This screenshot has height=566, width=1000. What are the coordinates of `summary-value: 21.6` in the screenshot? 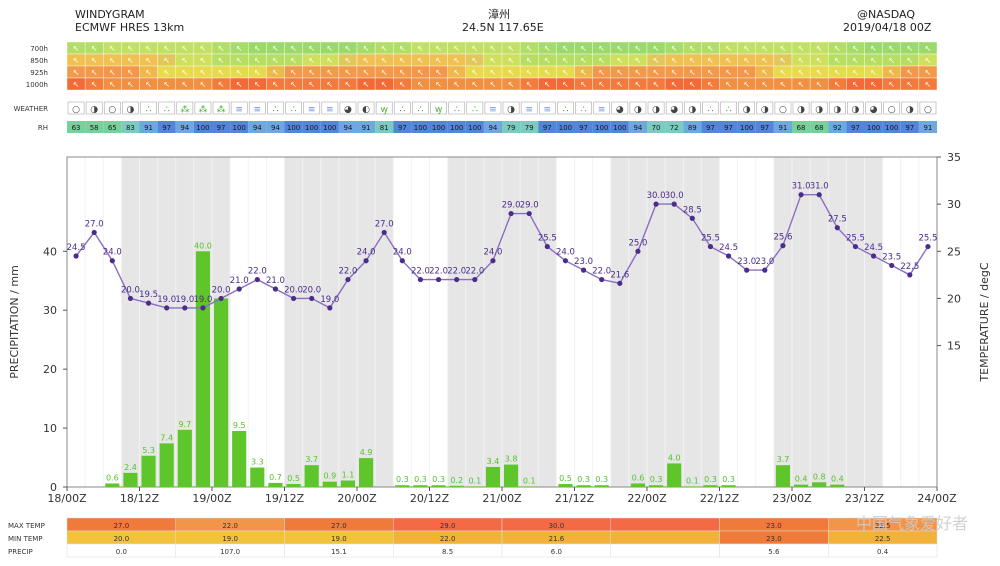 It's located at (557, 539).